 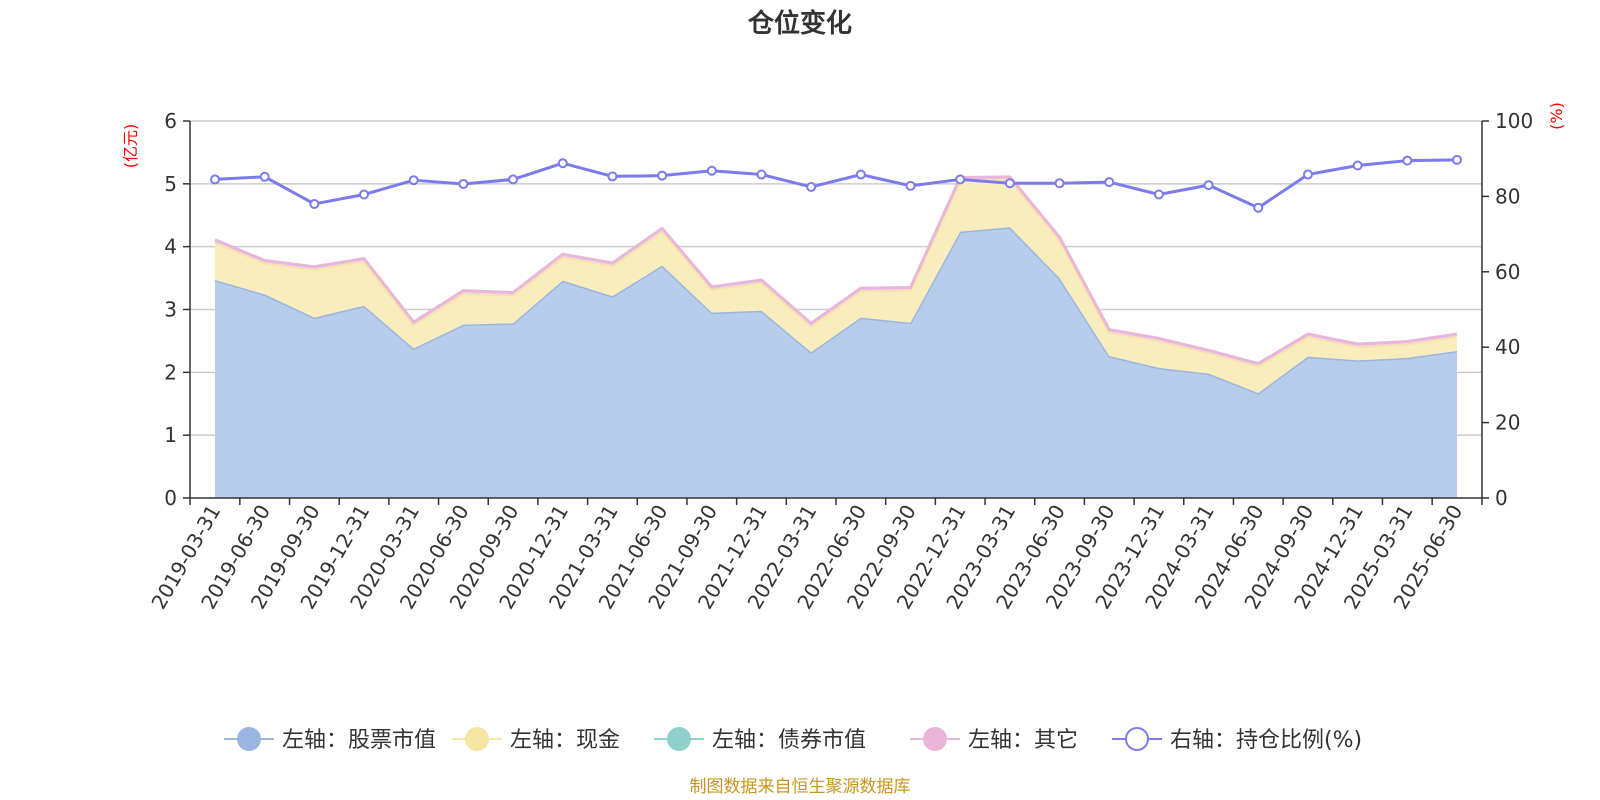 I want to click on legend-label: 左轴：股票市值, so click(x=359, y=740).